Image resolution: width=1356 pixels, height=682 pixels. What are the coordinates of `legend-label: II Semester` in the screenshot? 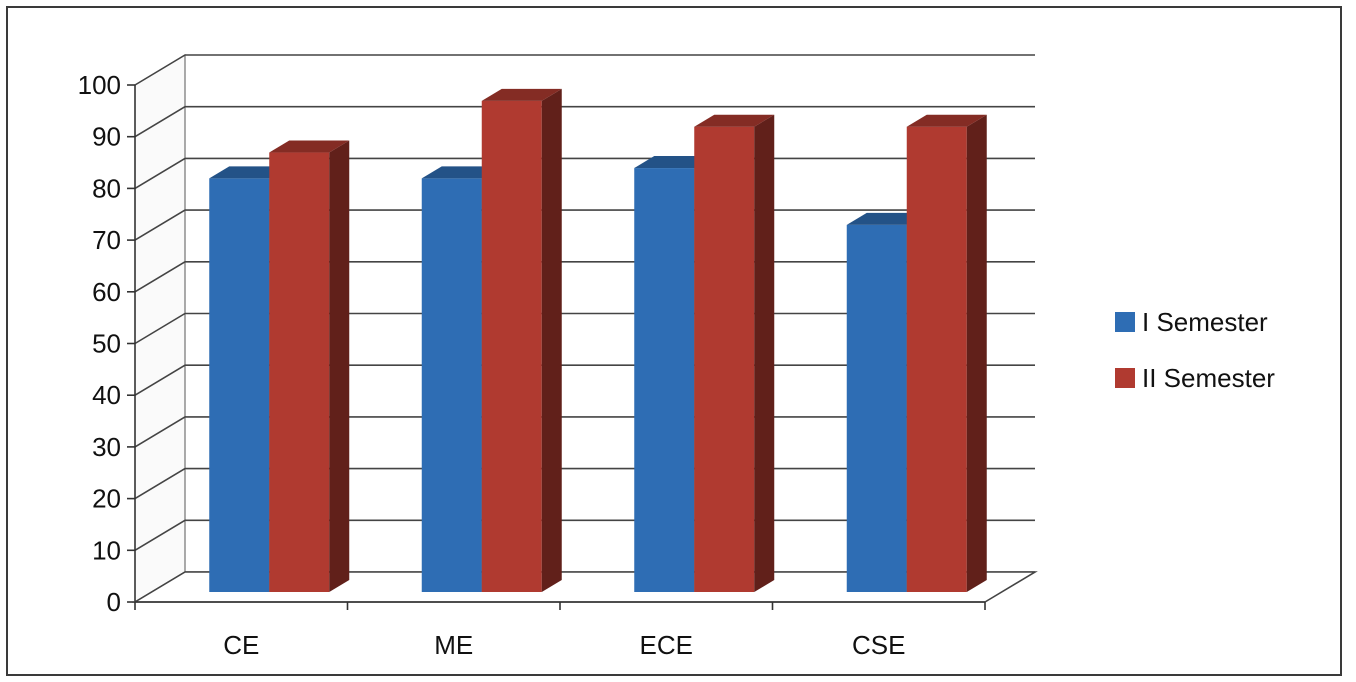 It's located at (1208, 378).